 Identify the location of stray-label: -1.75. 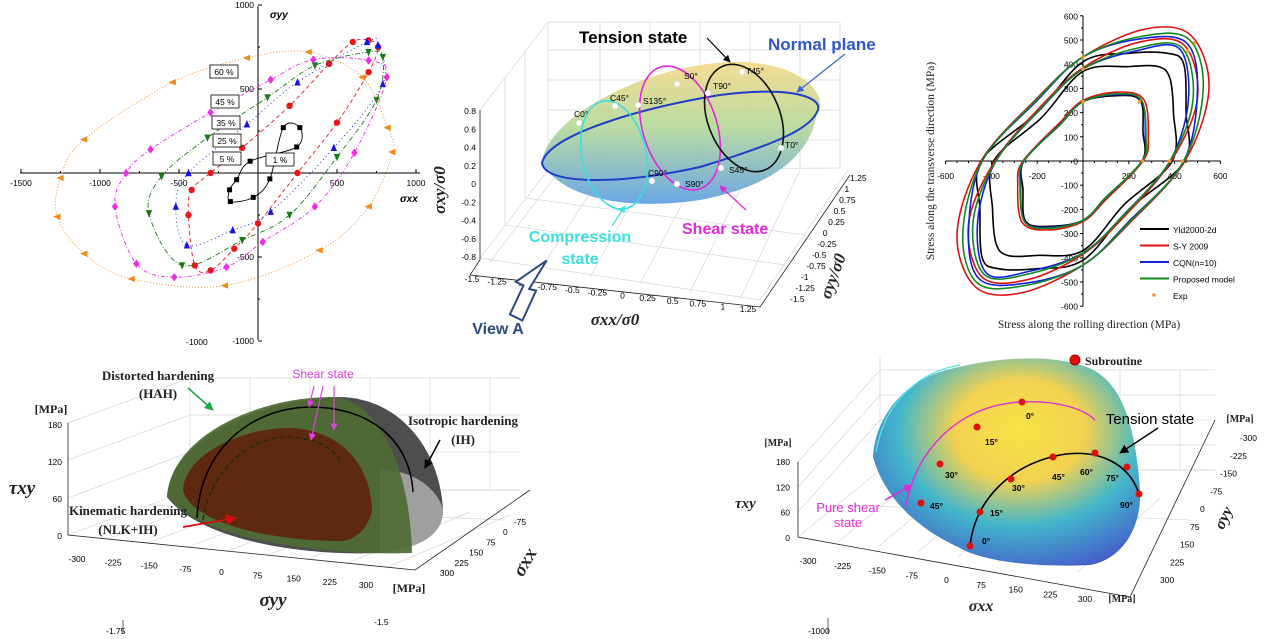
(116, 631).